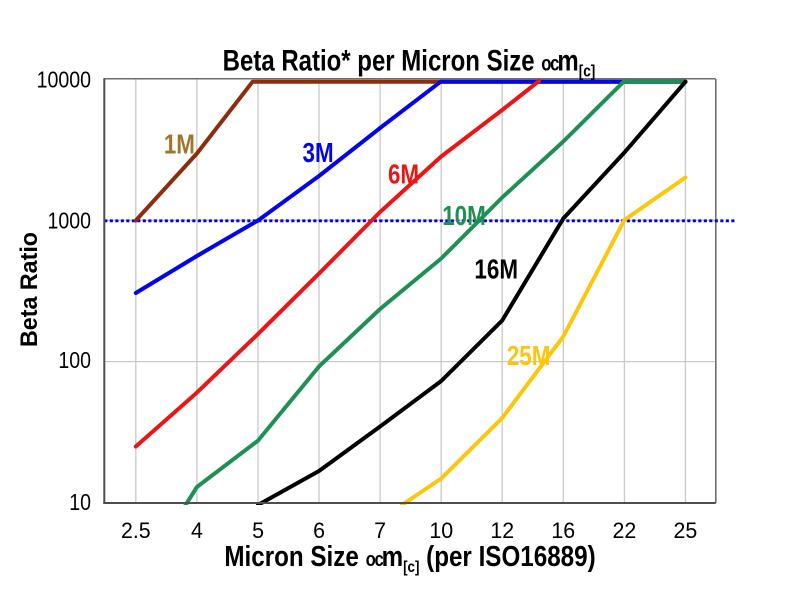  I want to click on svg-text: 3M, so click(318, 153).